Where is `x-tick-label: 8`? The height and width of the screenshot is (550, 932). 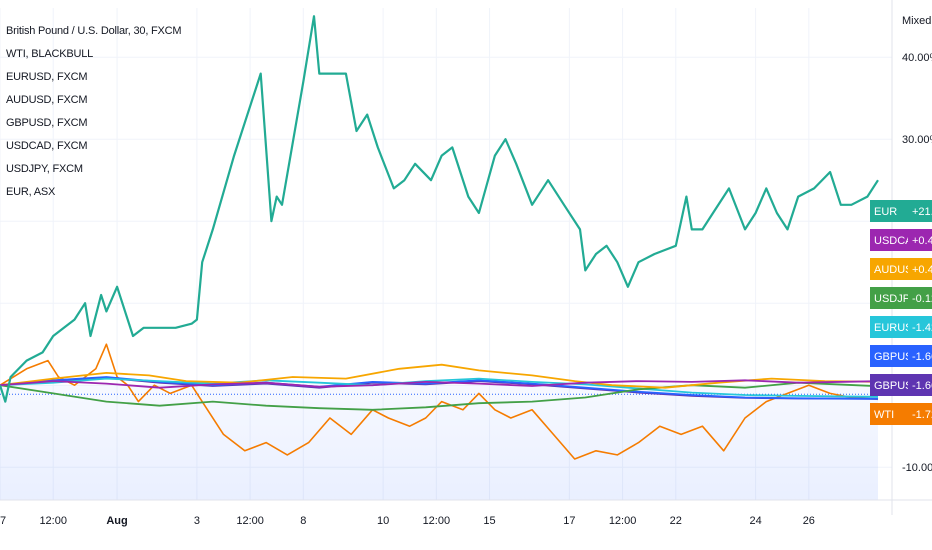 x-tick-label: 8 is located at coordinates (303, 521).